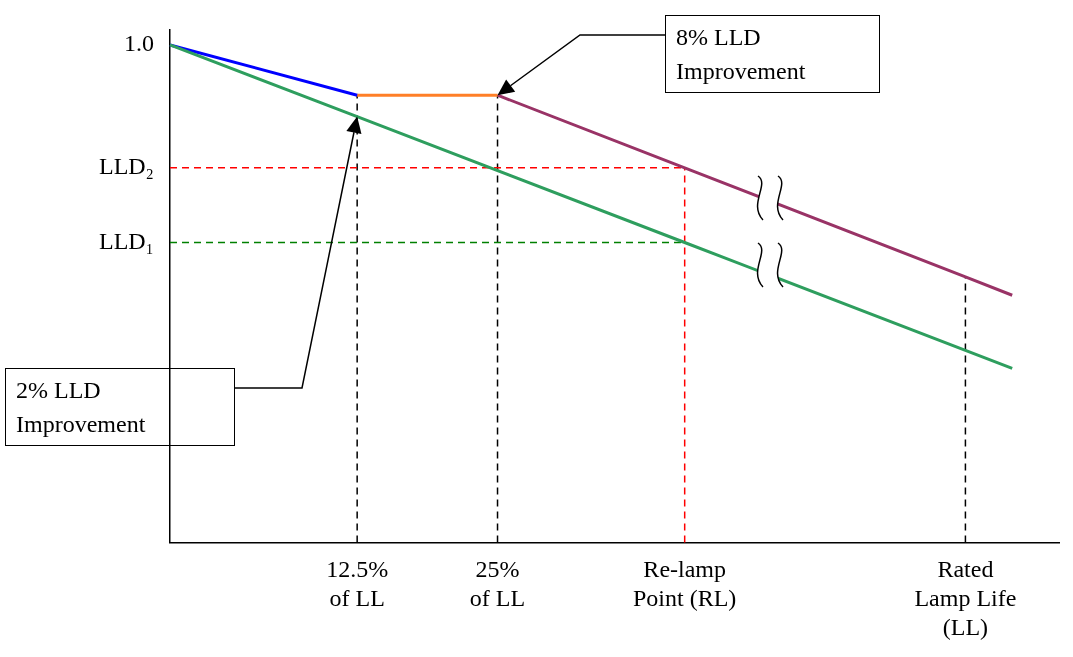 The width and height of the screenshot is (1073, 657). Describe the element at coordinates (772, 54) in the screenshot. I see `annotation: 8% LLD Improvement` at that location.